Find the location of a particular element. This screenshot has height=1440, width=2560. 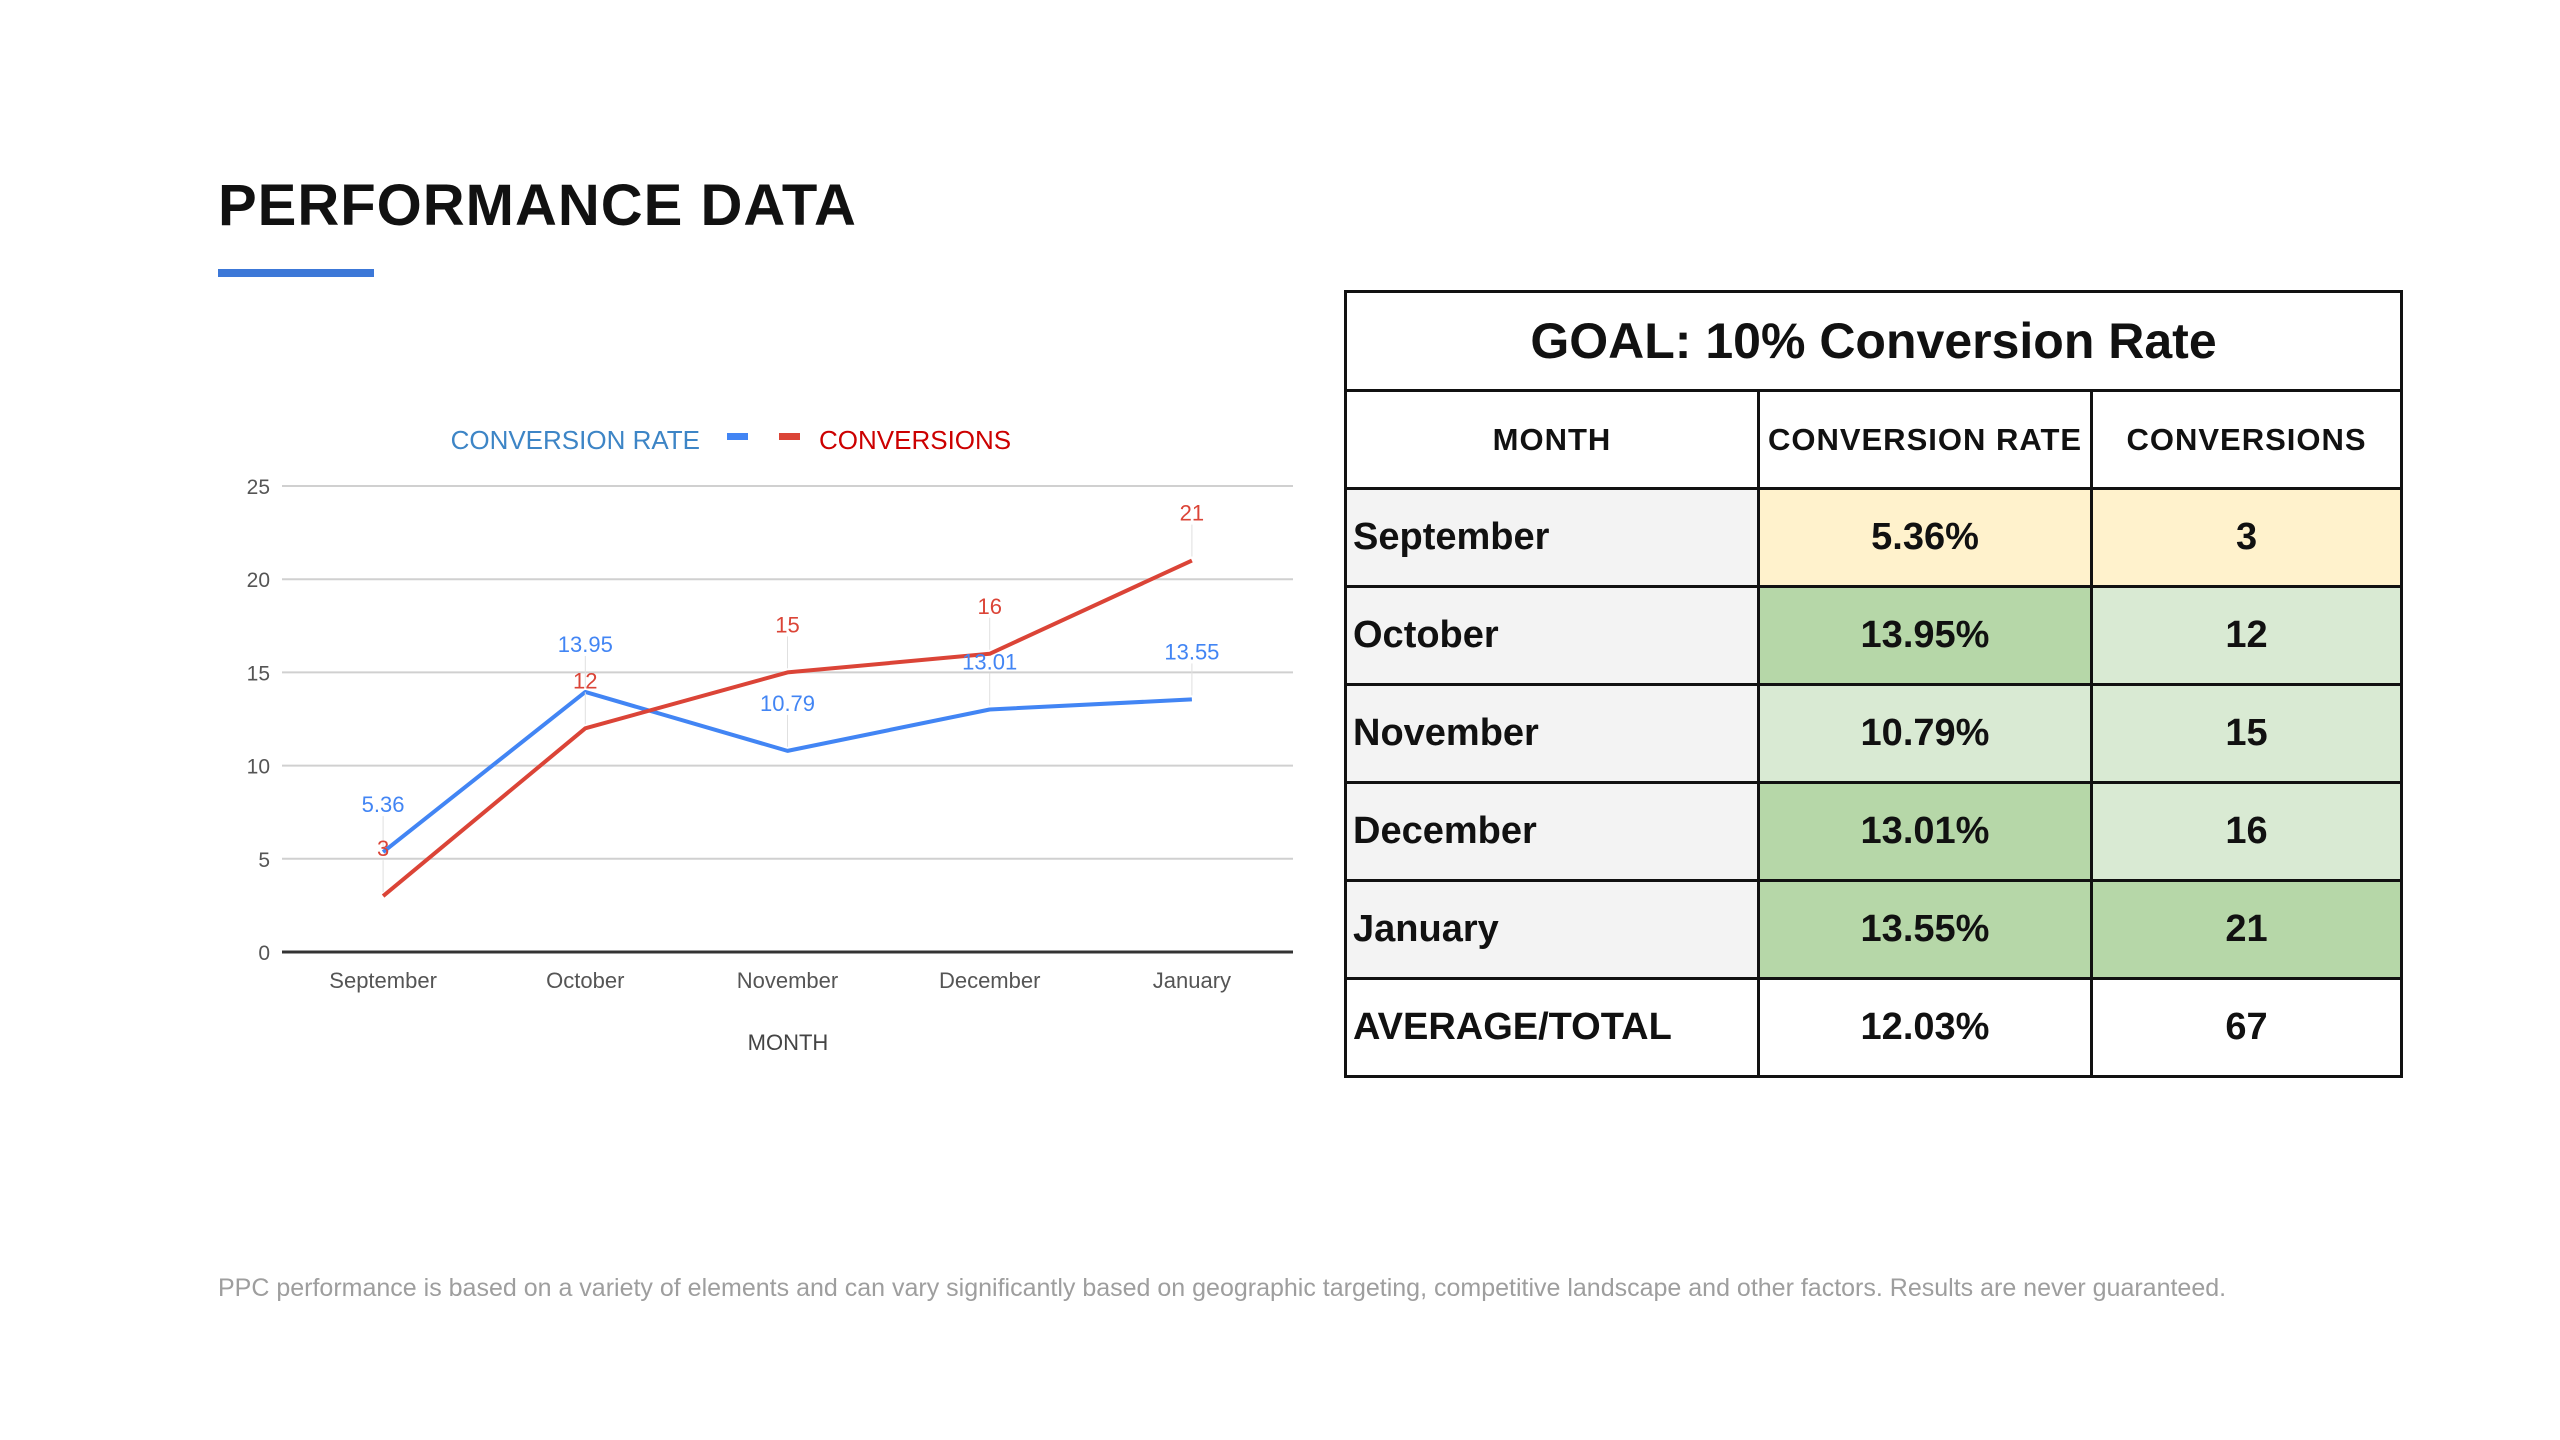

y-axis-ticks: 0 5 10 15 20 25 is located at coordinates (258, 720).